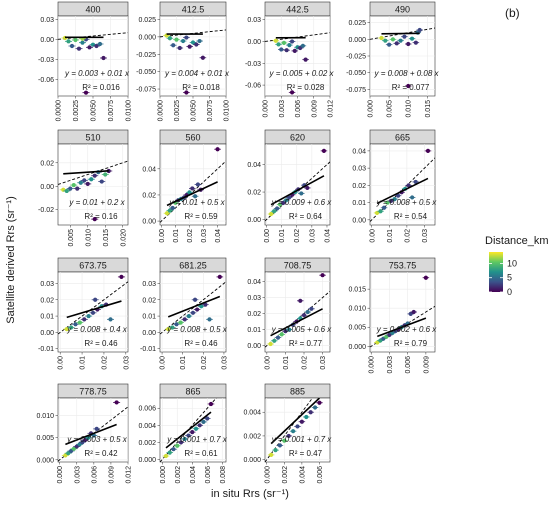 This screenshot has width=550, height=508. I want to click on r-squared-label: R² = 0.016, so click(101, 87).